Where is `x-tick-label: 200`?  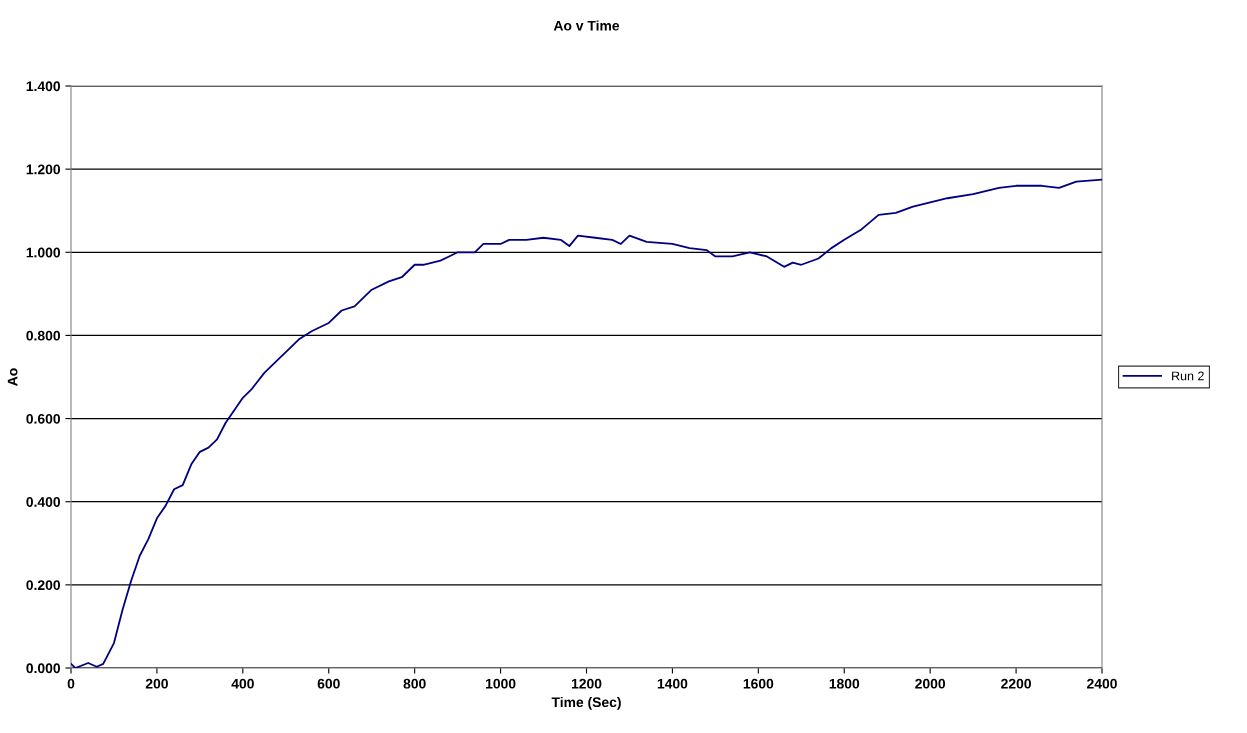 x-tick-label: 200 is located at coordinates (156, 683).